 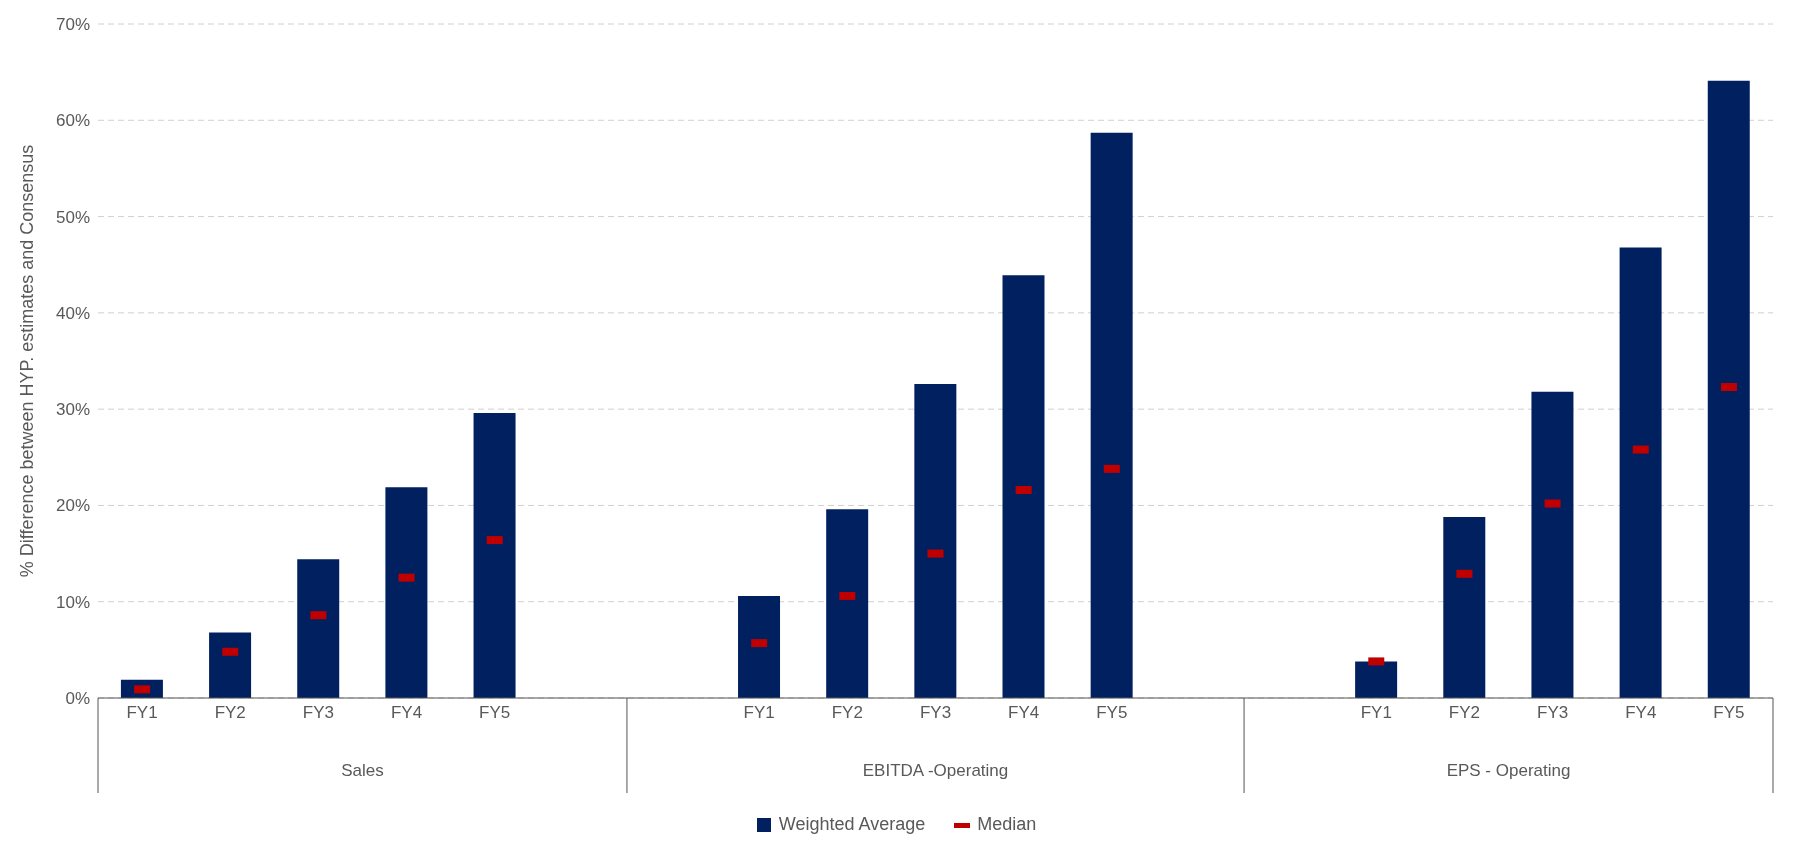 What do you see at coordinates (72, 313) in the screenshot?
I see `y-tick-label: 40%` at bounding box center [72, 313].